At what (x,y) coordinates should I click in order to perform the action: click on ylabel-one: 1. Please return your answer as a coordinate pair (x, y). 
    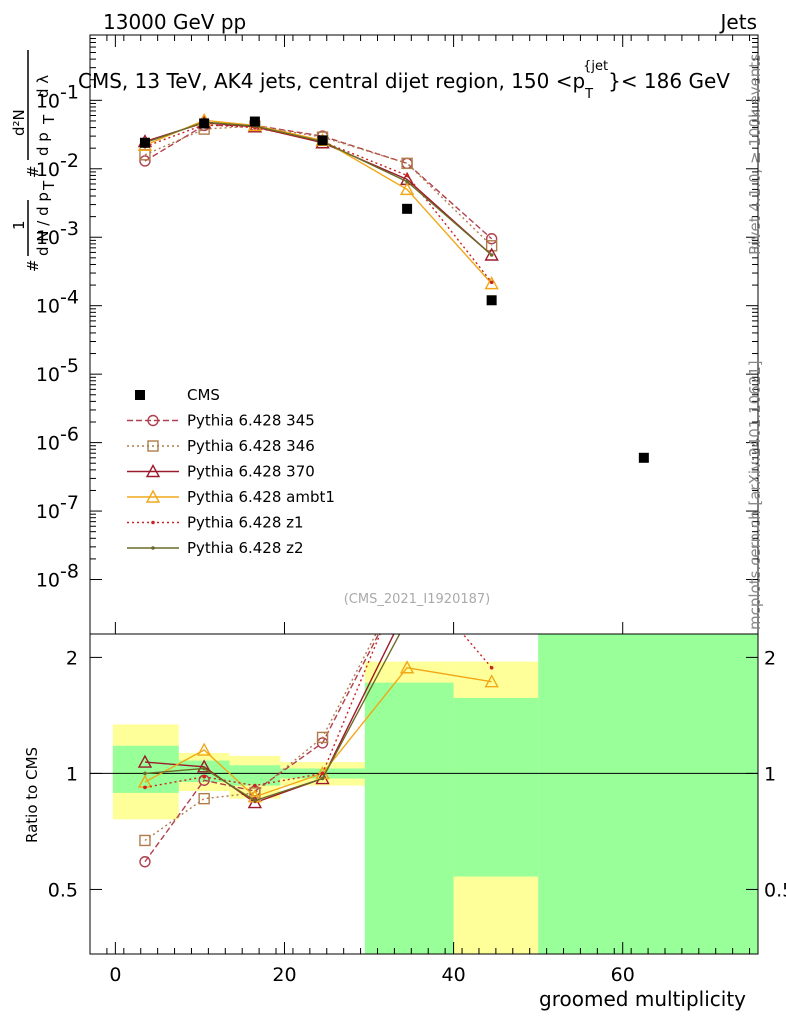
    Looking at the image, I should click on (19, 225).